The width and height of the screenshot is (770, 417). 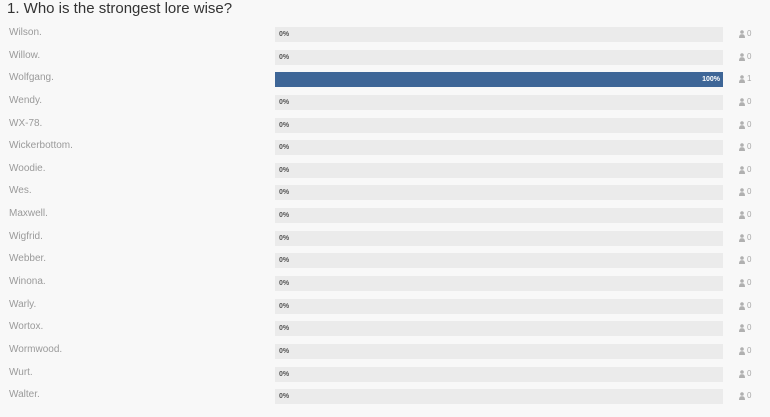 I want to click on poll-result-bar: 100%, so click(x=499, y=80).